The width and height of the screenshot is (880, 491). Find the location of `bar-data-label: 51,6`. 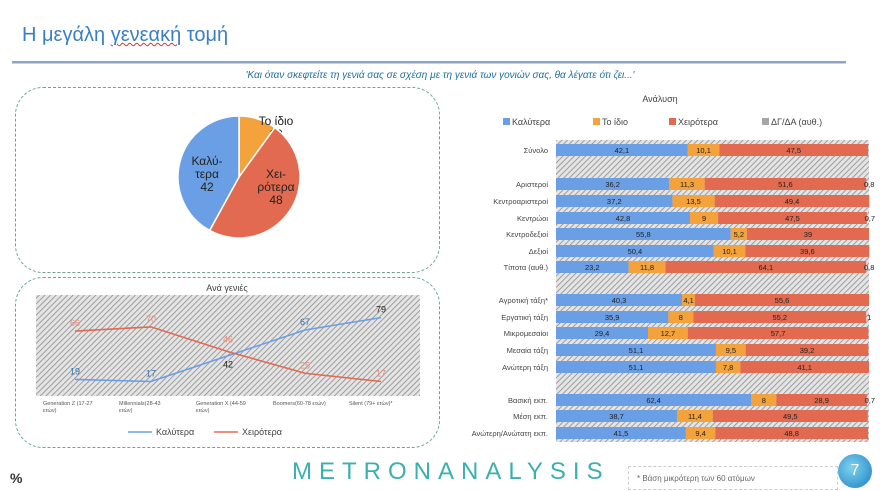

bar-data-label: 51,6 is located at coordinates (785, 184).